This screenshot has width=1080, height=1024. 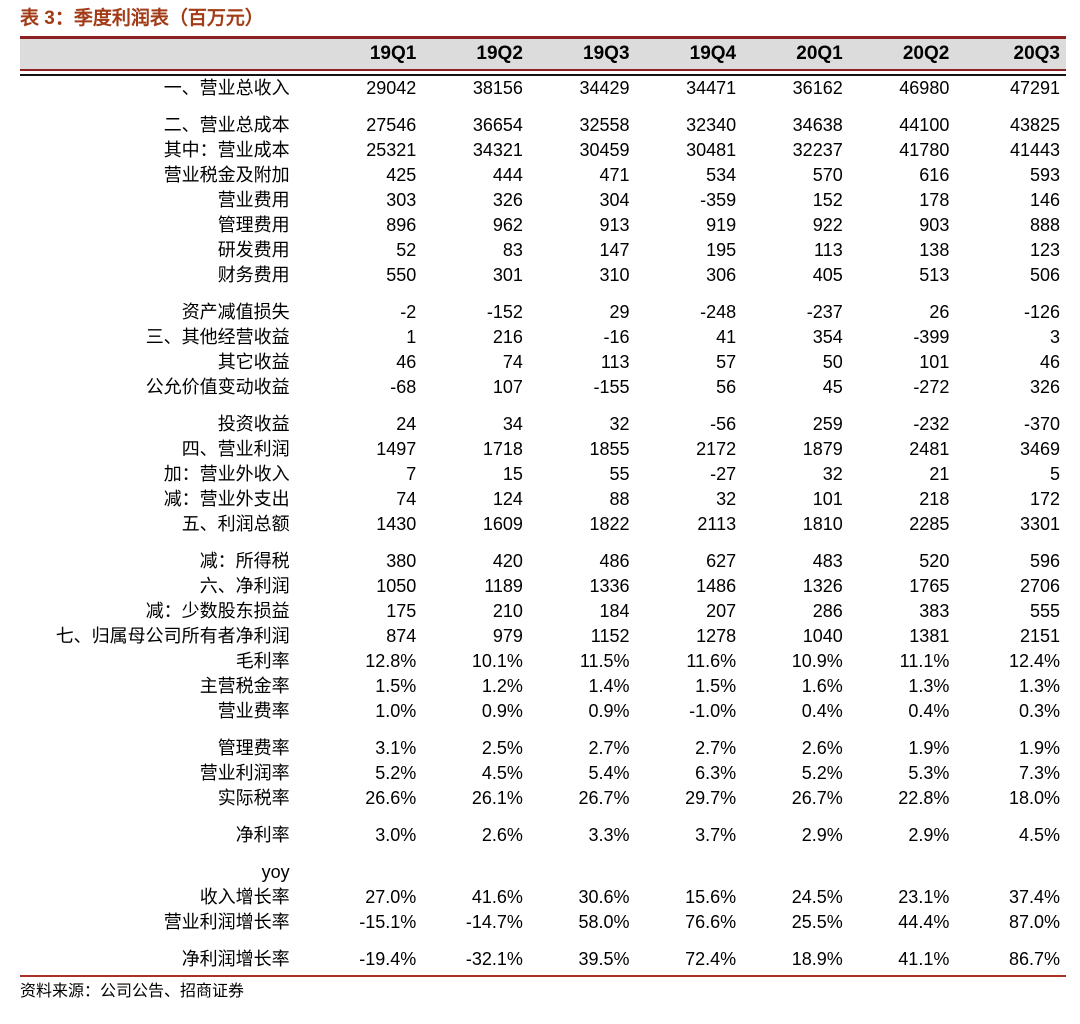 What do you see at coordinates (543, 976) in the screenshot?
I see `table-bottom-rule` at bounding box center [543, 976].